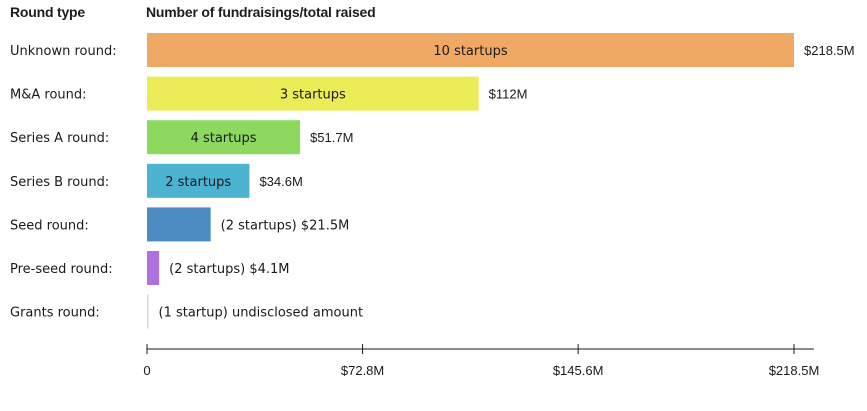 Image resolution: width=867 pixels, height=411 pixels. I want to click on bar-value-label: $34.6M, so click(280, 181).